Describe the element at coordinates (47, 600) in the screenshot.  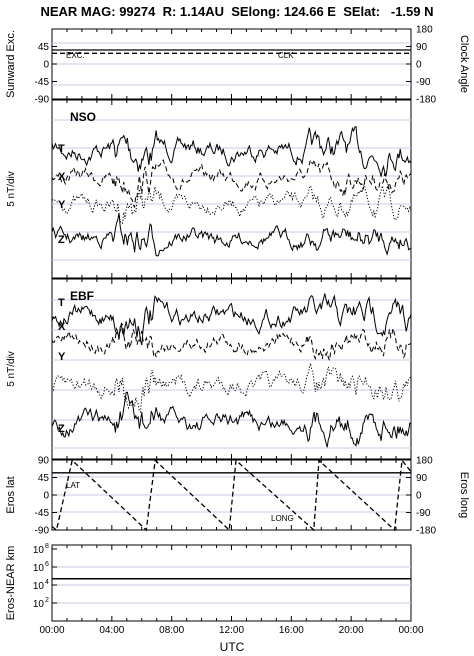
I see `y-tick-exponent: 2` at that location.